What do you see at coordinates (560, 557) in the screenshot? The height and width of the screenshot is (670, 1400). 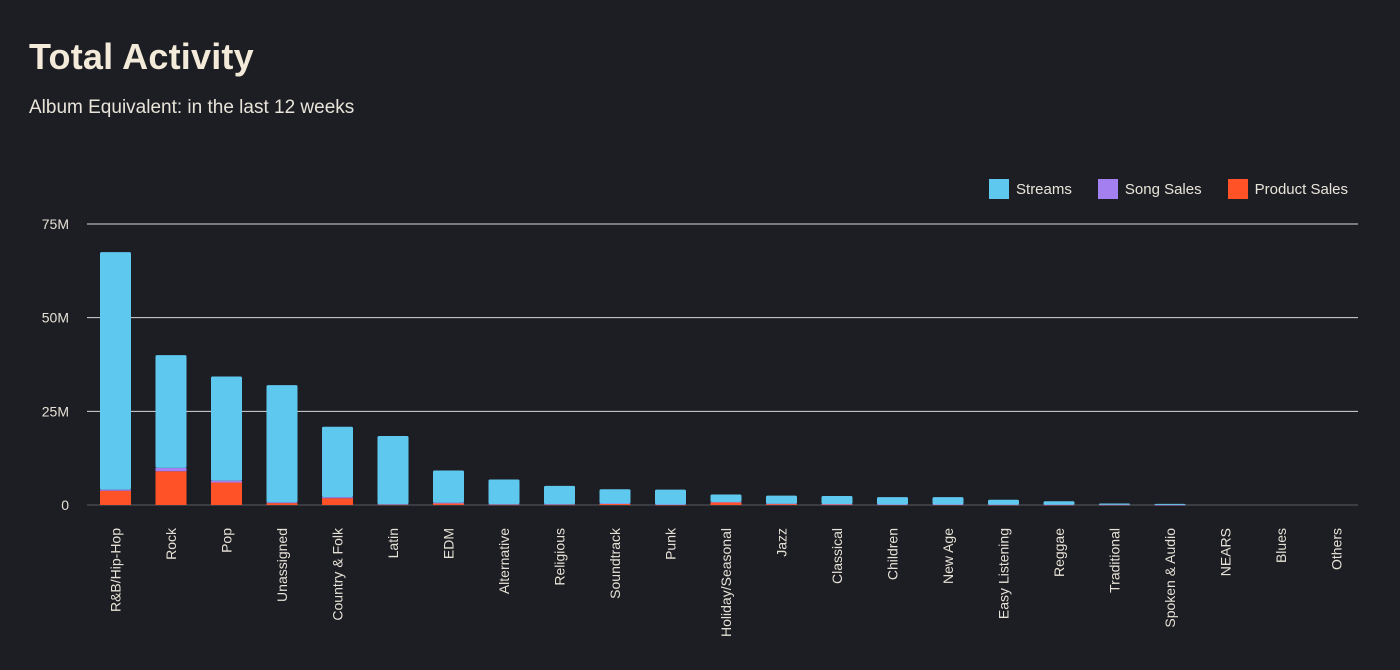 I see `x-tick-label-8: Religious` at bounding box center [560, 557].